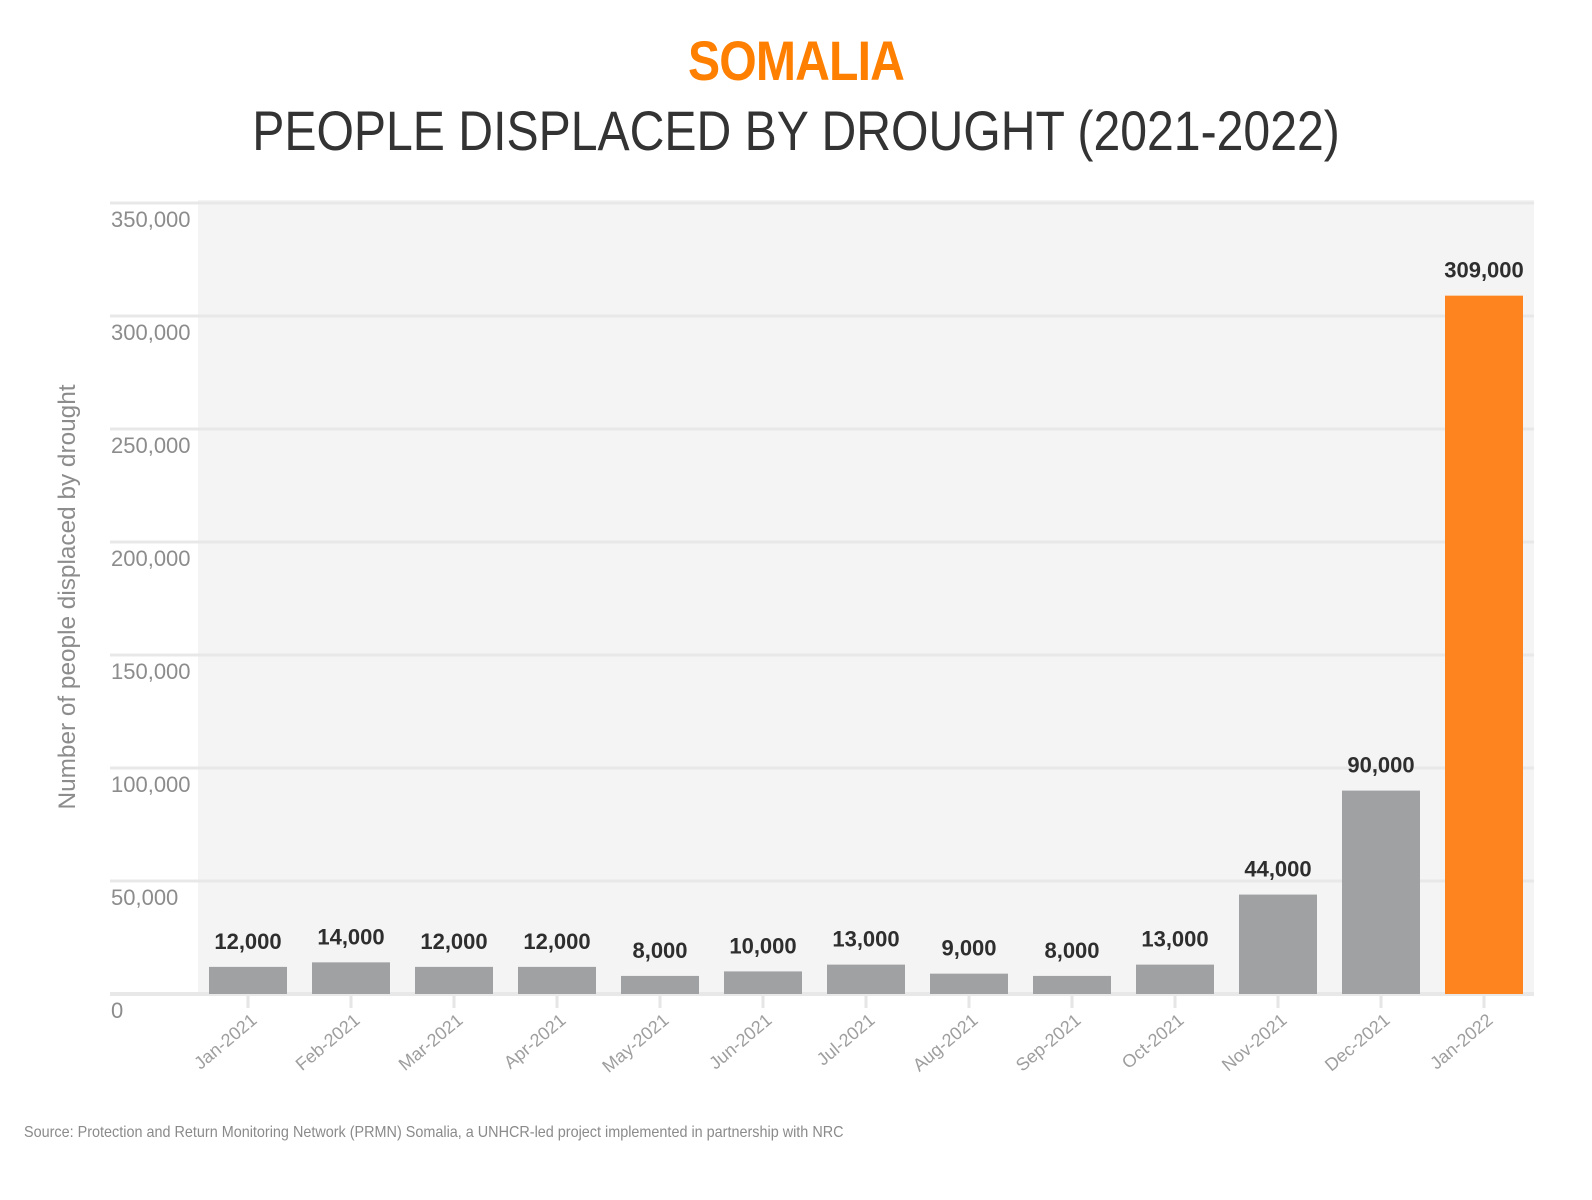  Describe the element at coordinates (866, 979) in the screenshot. I see `bar-jul-2021` at that location.